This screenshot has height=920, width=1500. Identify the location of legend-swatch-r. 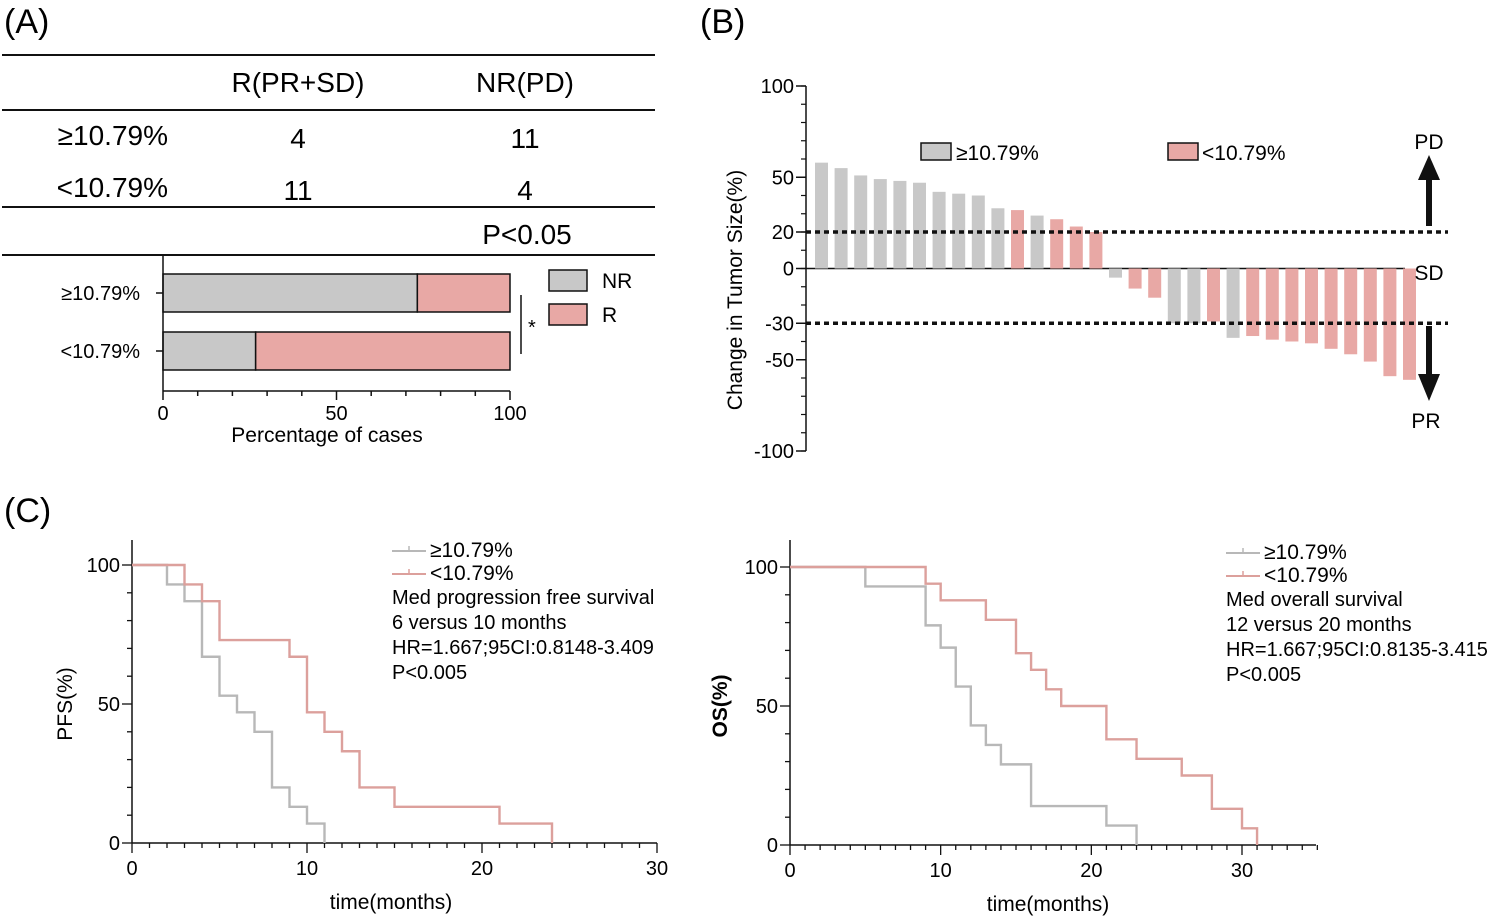
(568, 314).